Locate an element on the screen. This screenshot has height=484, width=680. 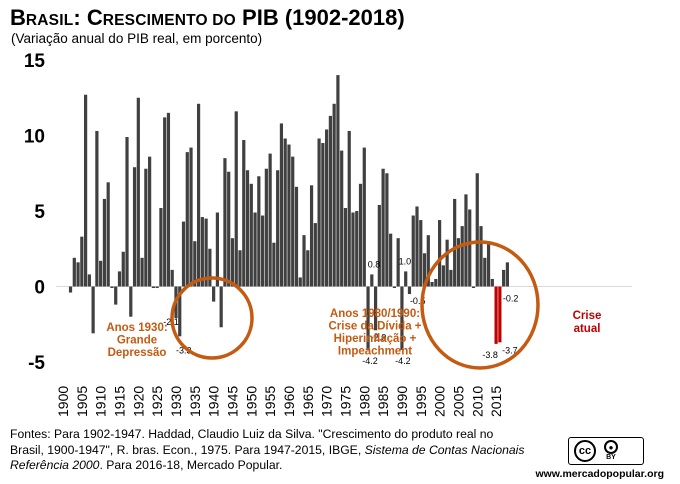
bar-2000 is located at coordinates (440, 253).